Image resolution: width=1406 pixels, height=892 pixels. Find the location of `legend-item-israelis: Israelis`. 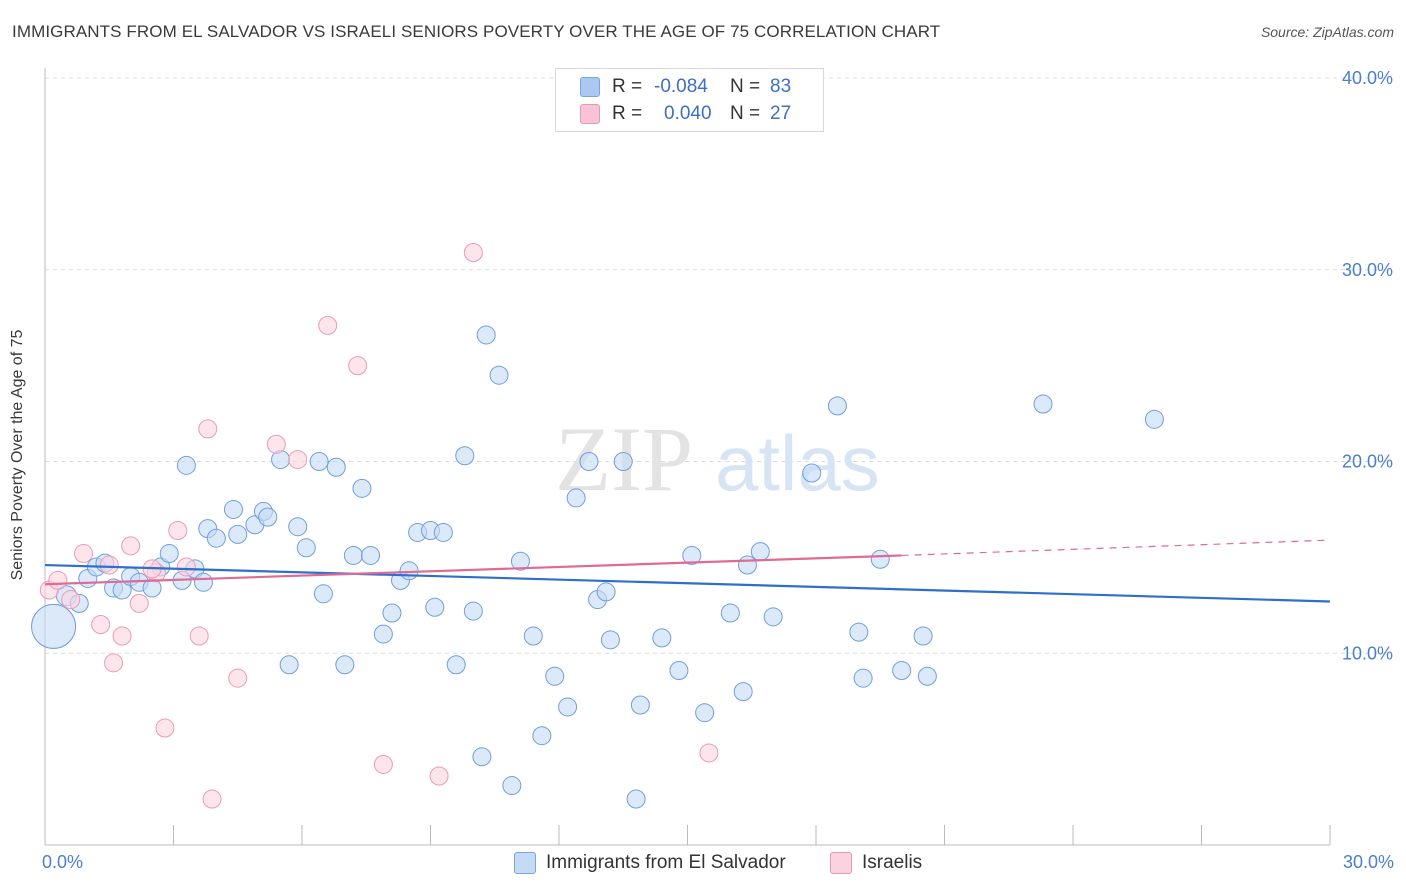

legend-item-israelis: Israelis is located at coordinates (876, 863).